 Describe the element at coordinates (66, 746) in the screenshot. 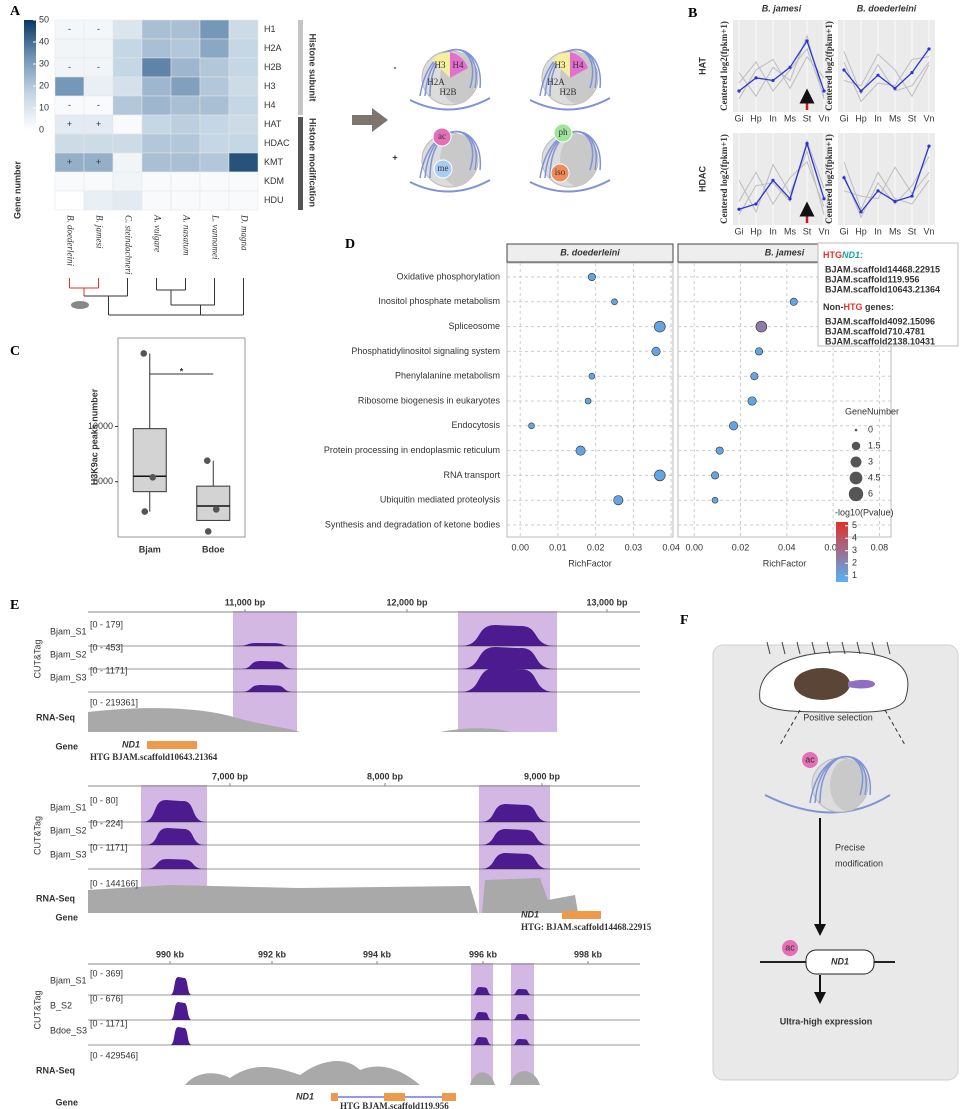

I see `gene-row-label: Gene` at that location.